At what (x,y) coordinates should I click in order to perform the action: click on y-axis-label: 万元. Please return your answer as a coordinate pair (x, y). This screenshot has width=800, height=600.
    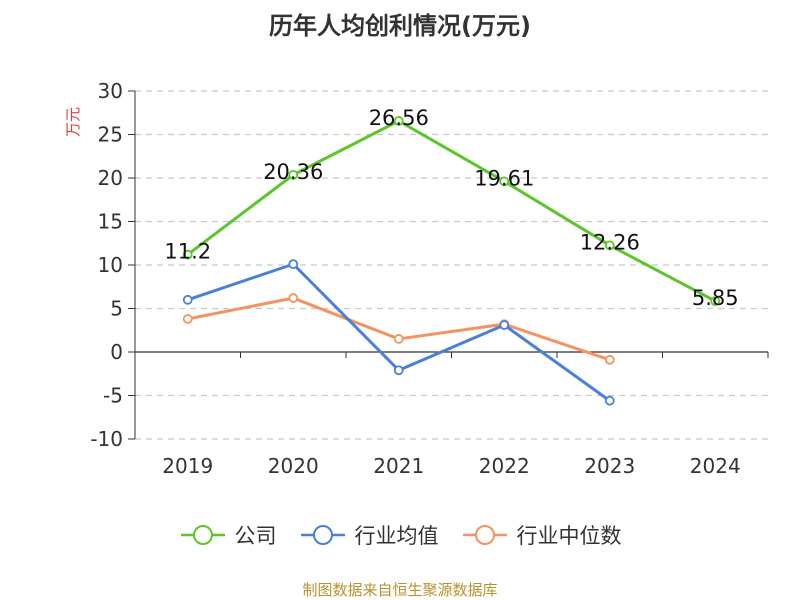
    Looking at the image, I should click on (73, 122).